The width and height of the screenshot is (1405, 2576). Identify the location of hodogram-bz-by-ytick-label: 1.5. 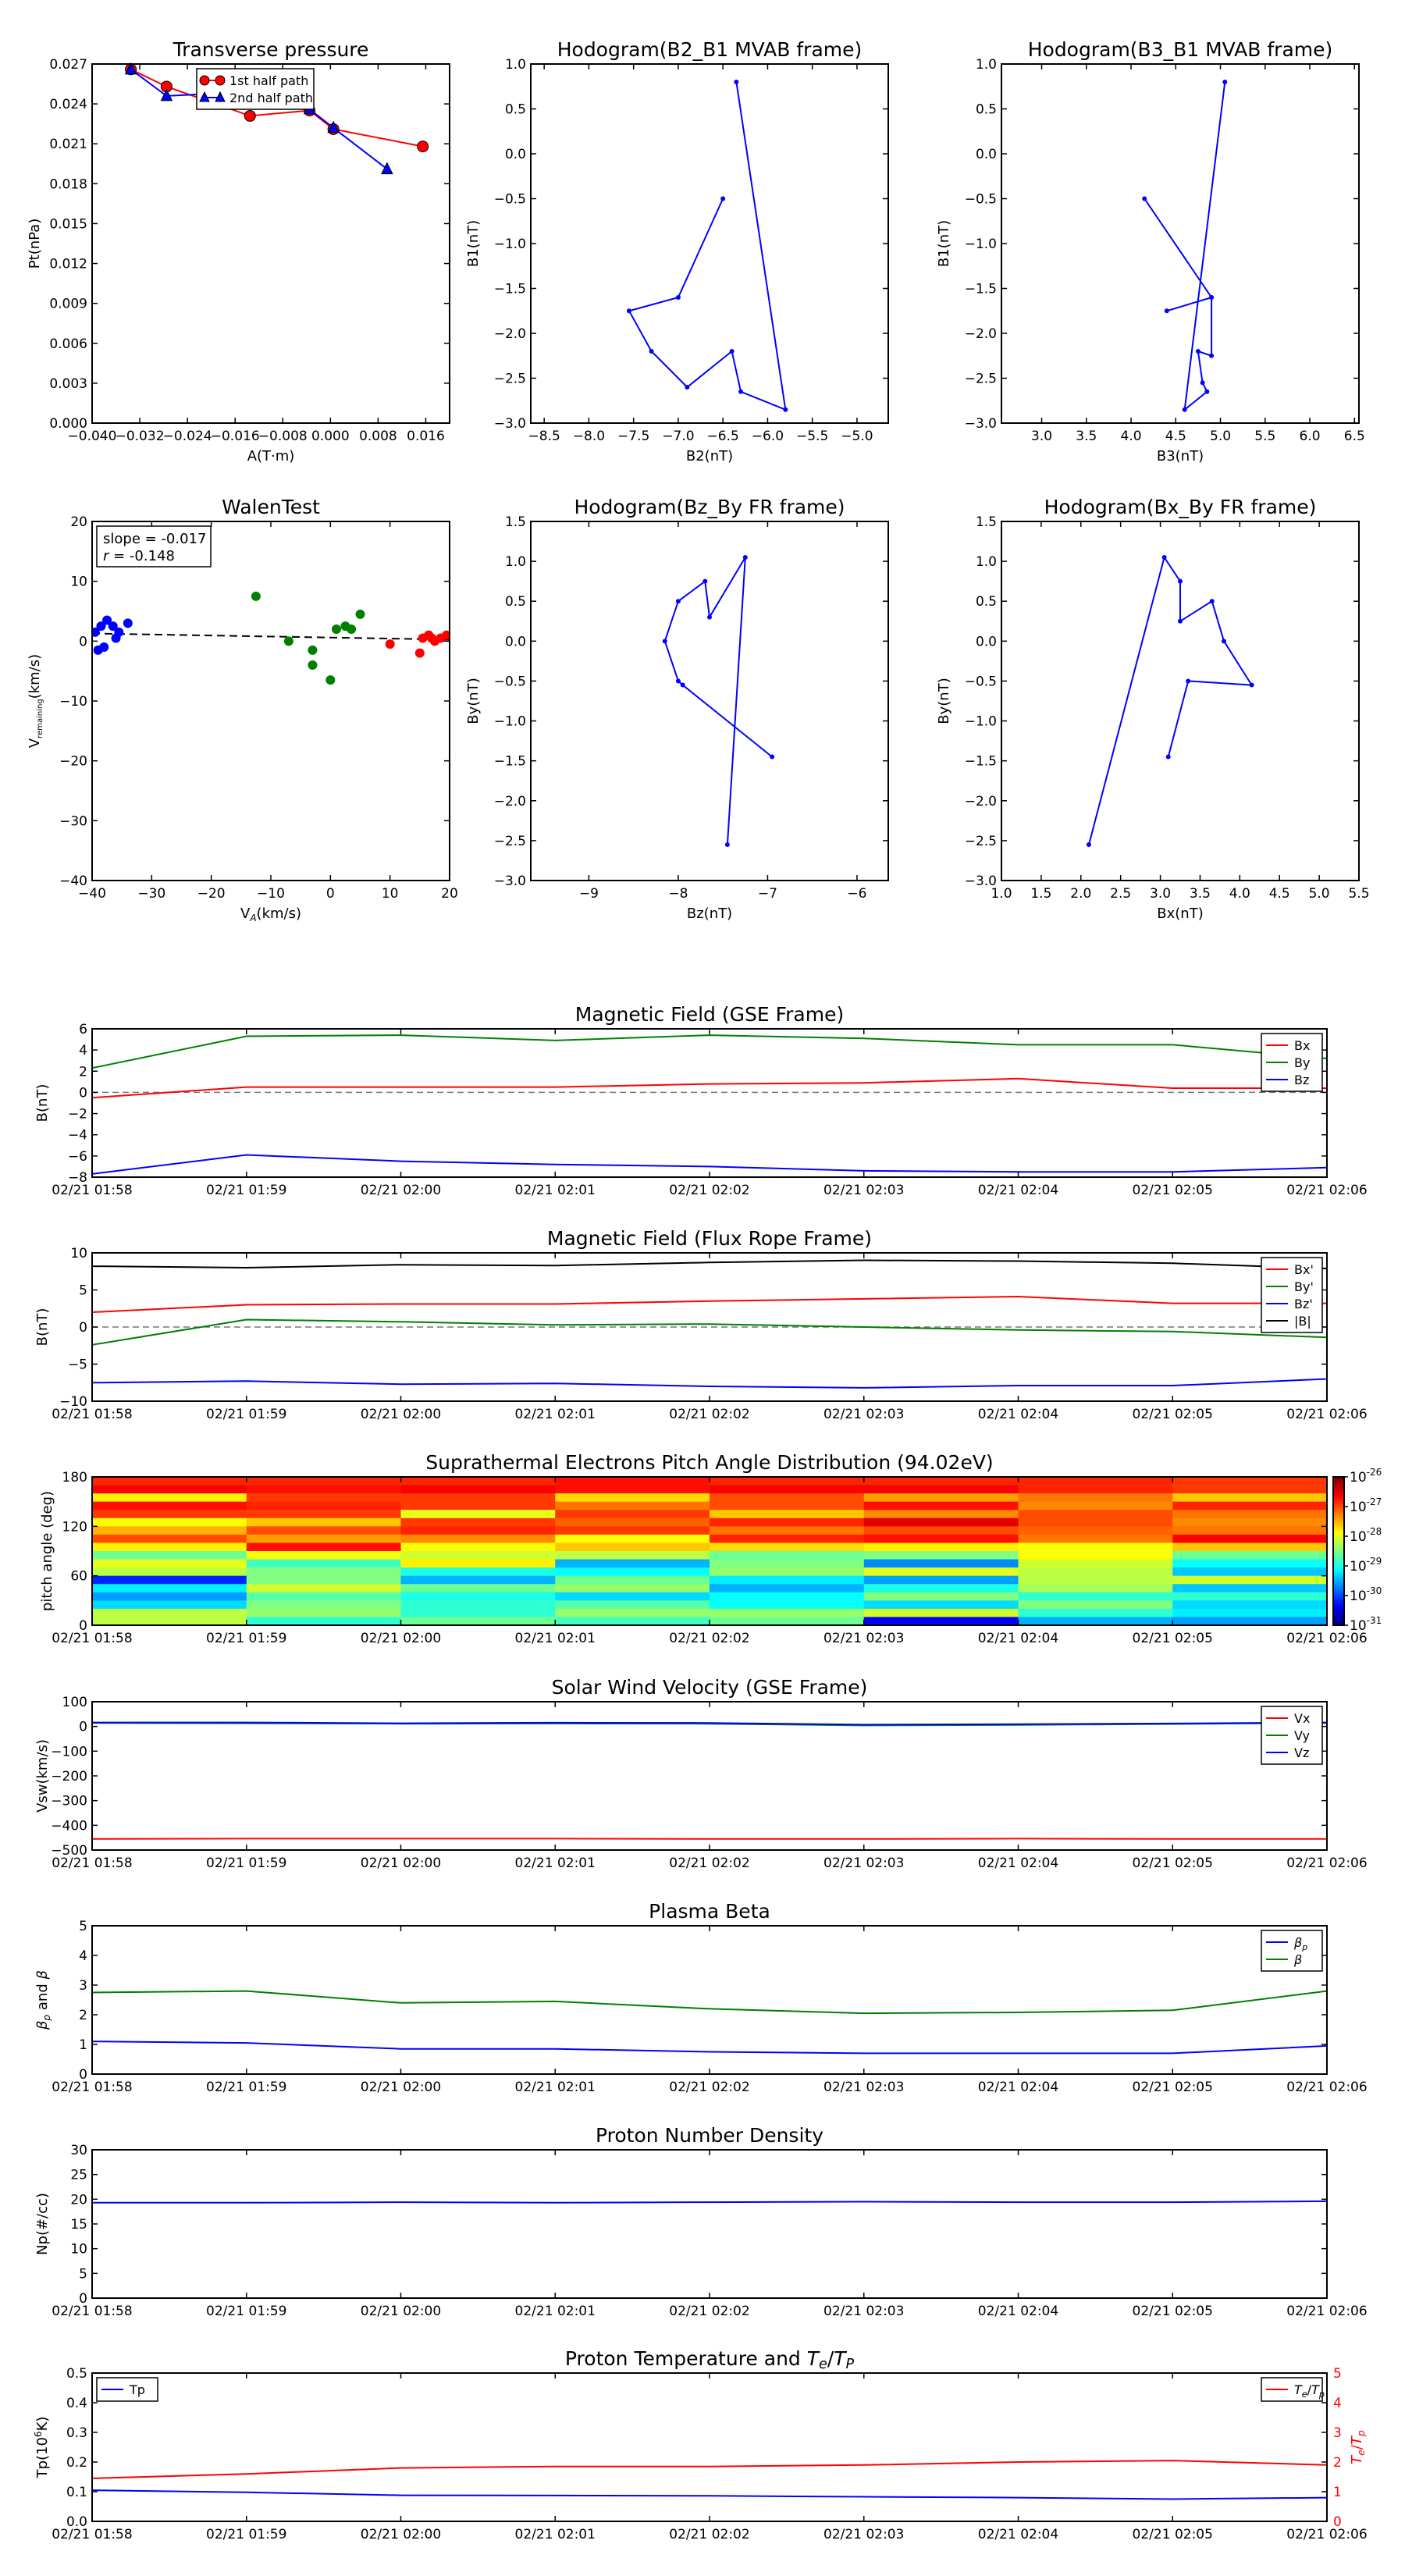
(515, 522).